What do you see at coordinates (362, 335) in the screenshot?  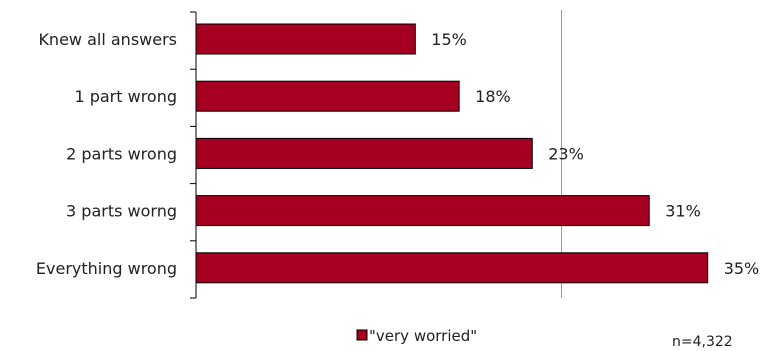 I see `legend-swatch` at bounding box center [362, 335].